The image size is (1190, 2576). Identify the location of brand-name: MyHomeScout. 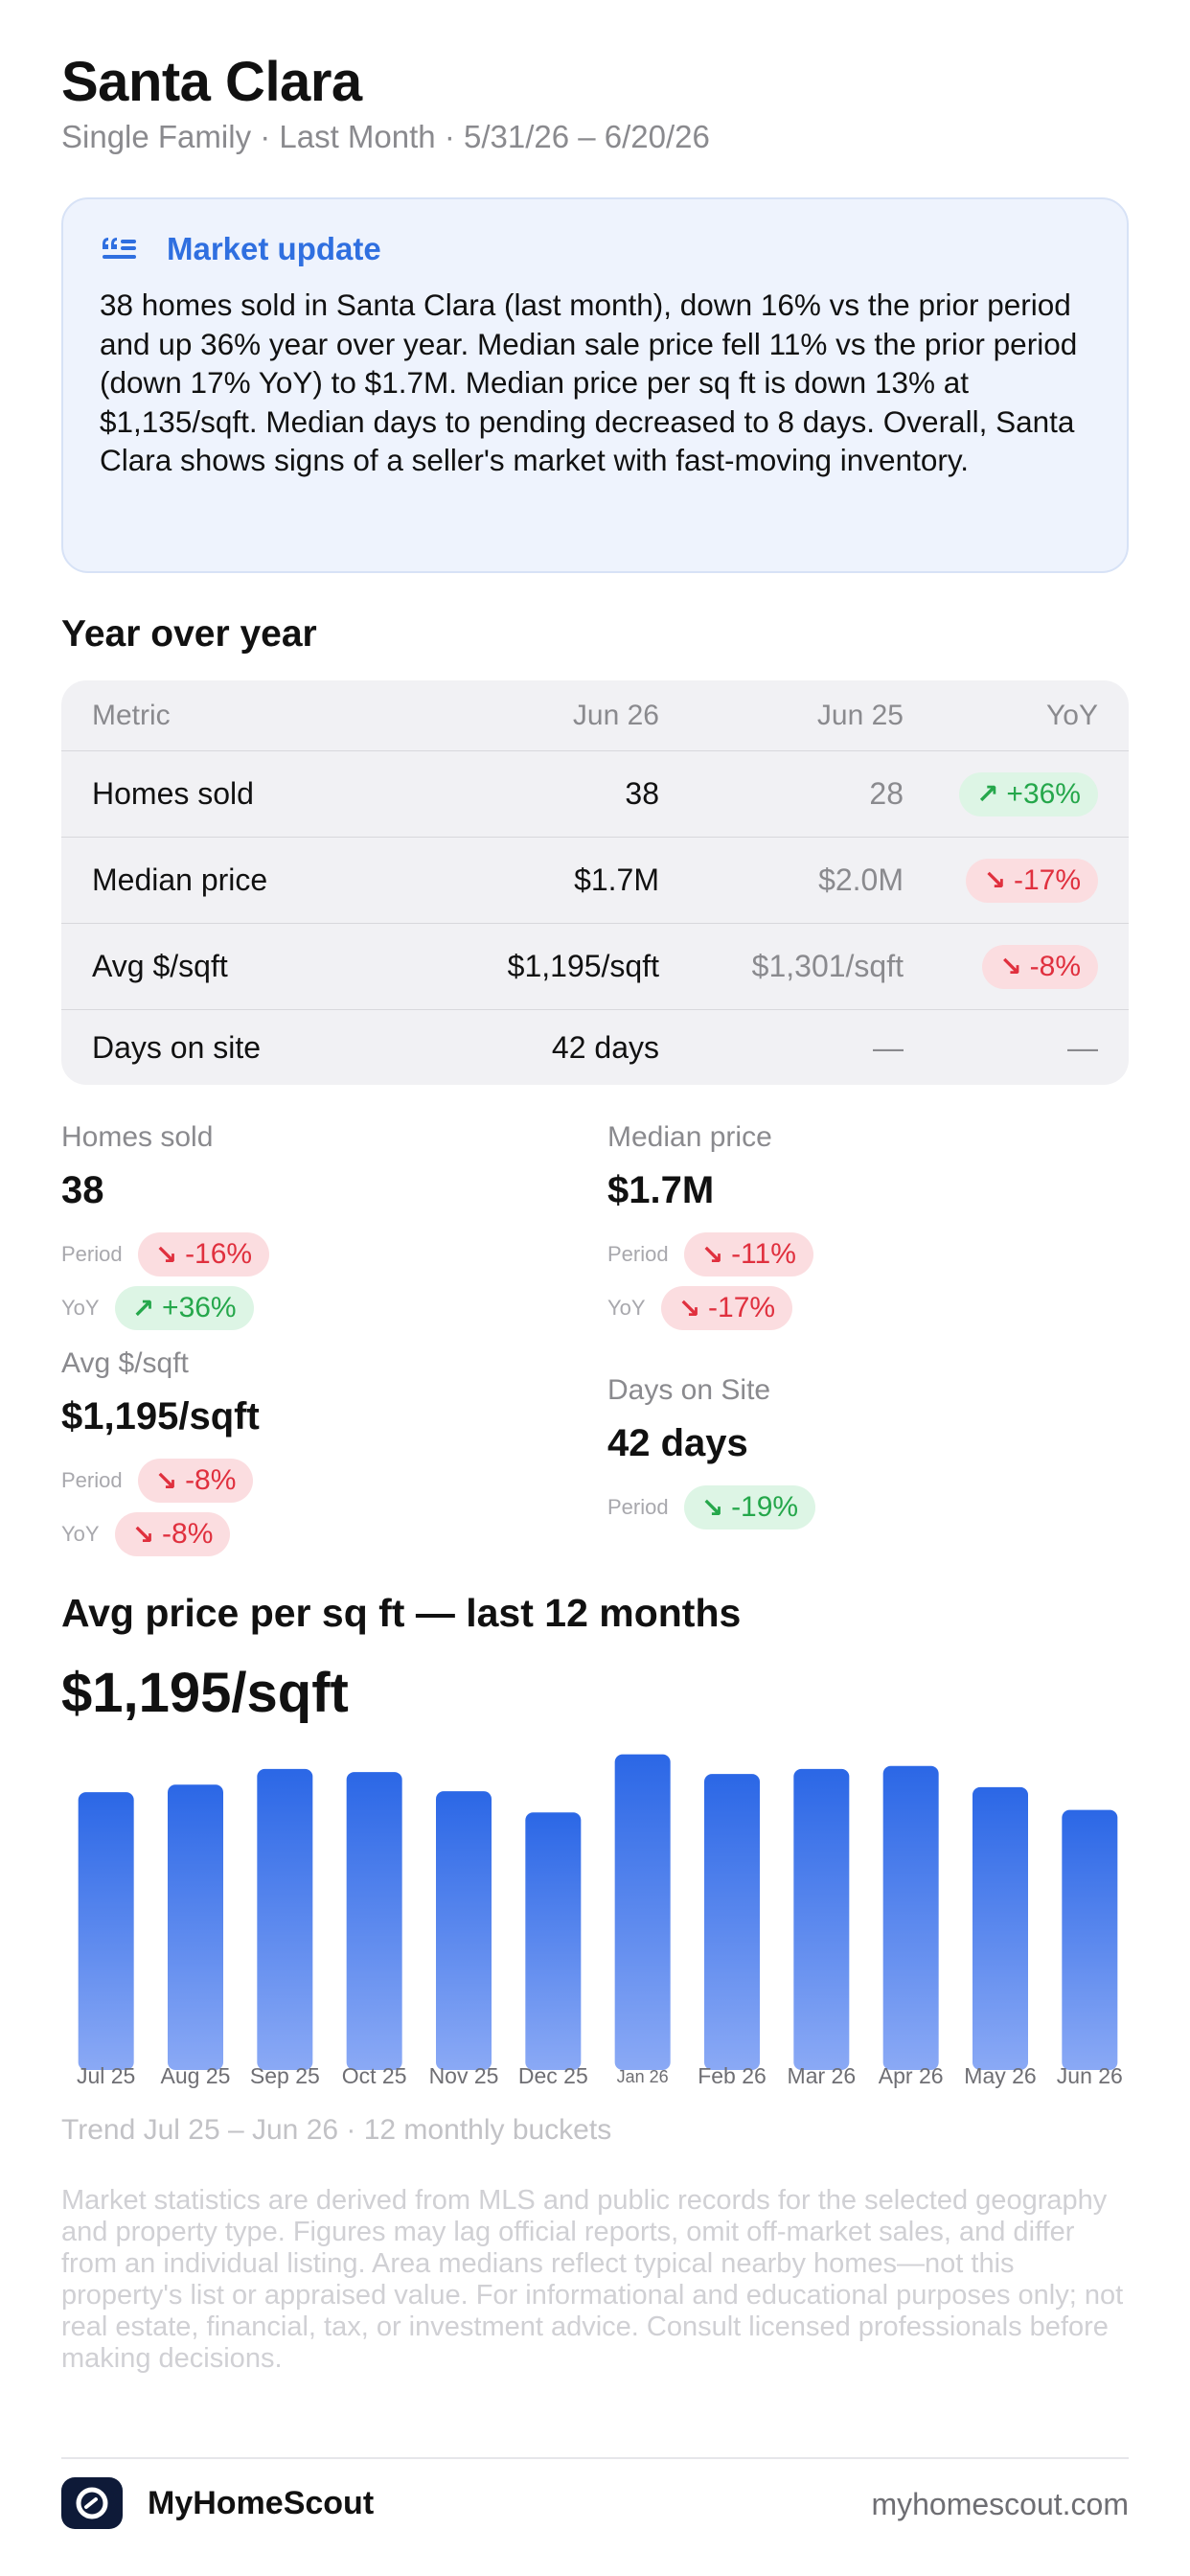
(262, 2503).